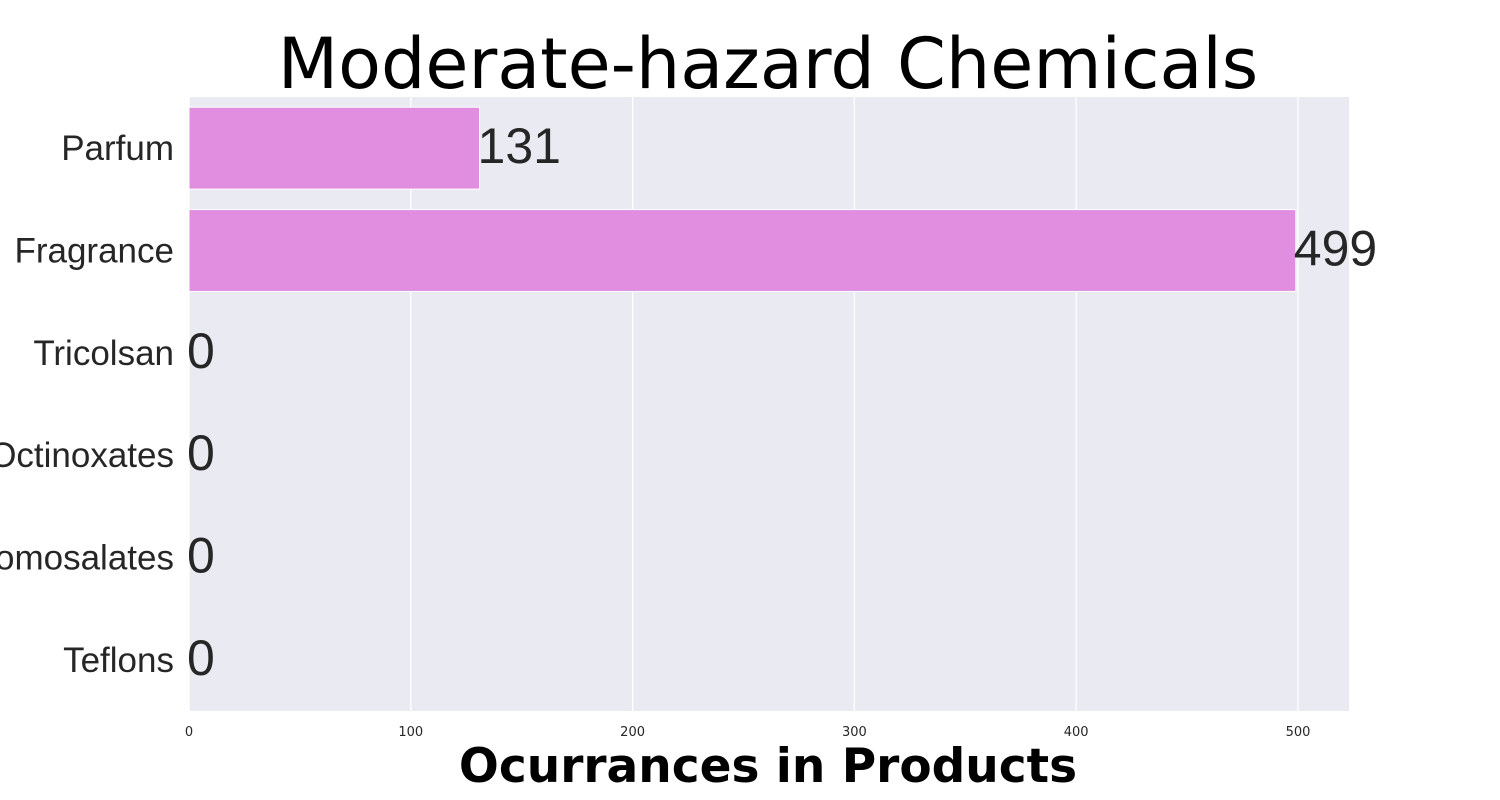 The width and height of the screenshot is (1500, 800). What do you see at coordinates (87, 455) in the screenshot?
I see `category-label: Octinoxates` at bounding box center [87, 455].